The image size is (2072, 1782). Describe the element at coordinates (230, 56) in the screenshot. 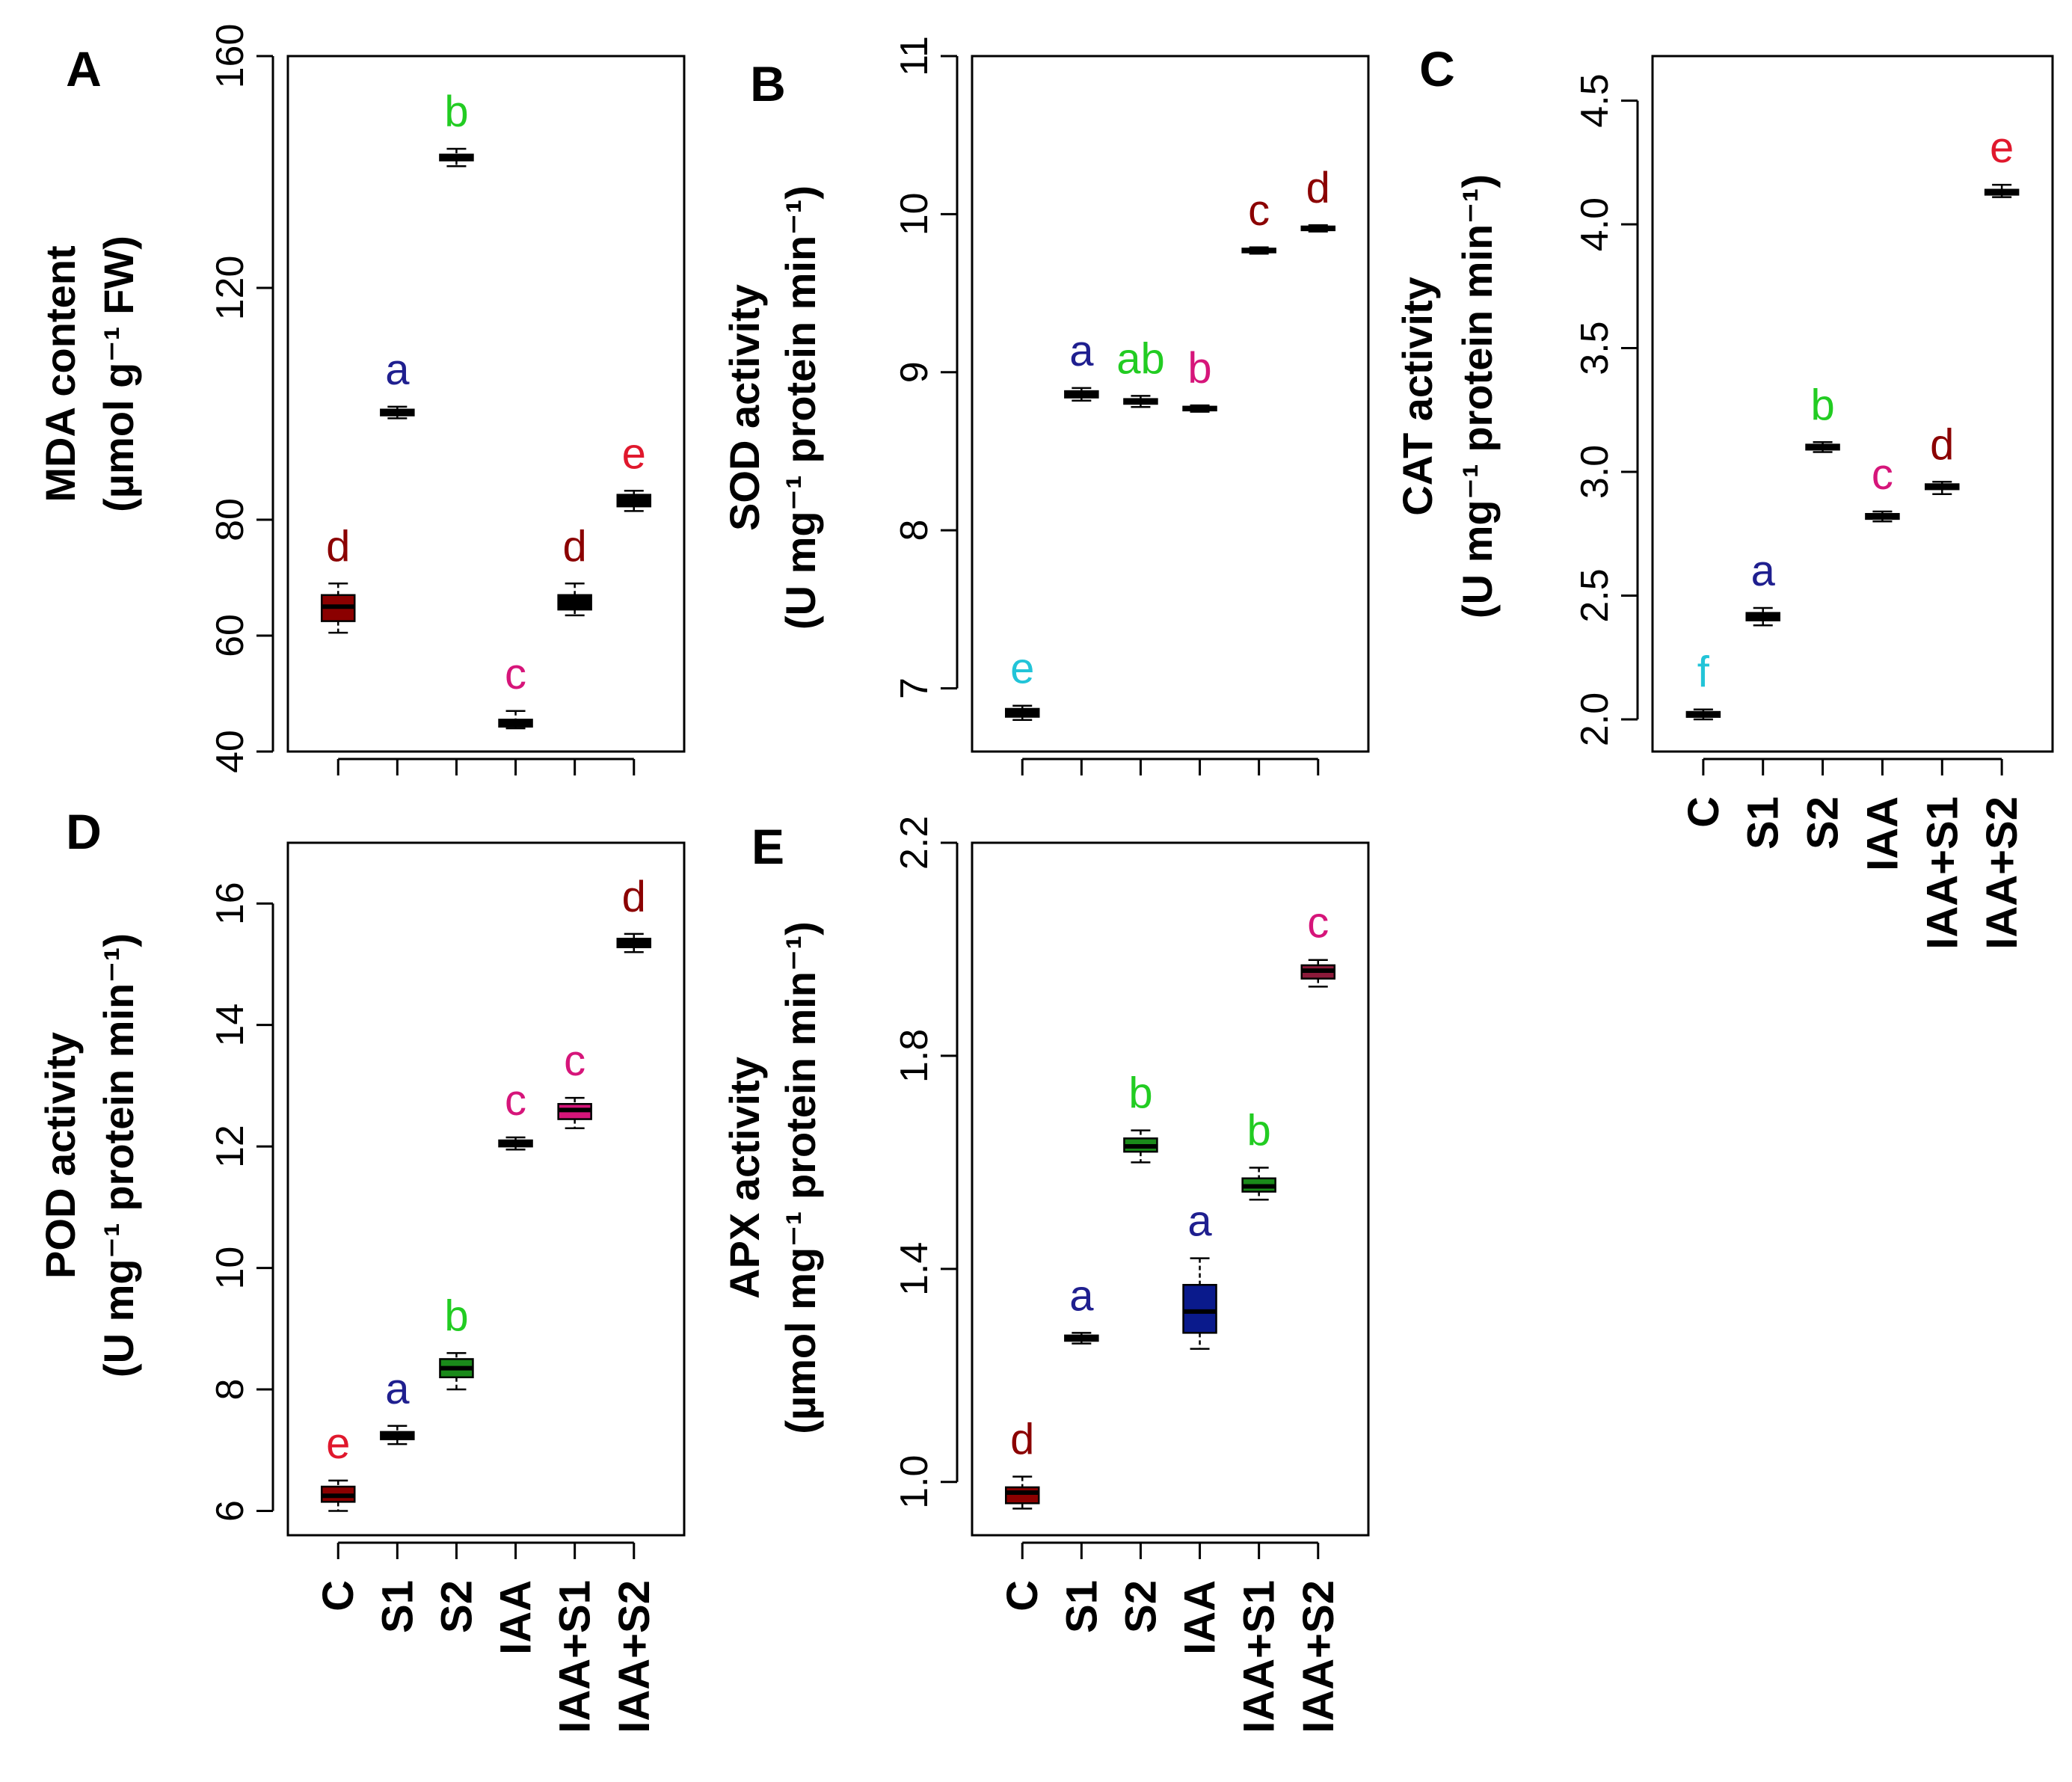

I see `y-tick-label: 160` at that location.